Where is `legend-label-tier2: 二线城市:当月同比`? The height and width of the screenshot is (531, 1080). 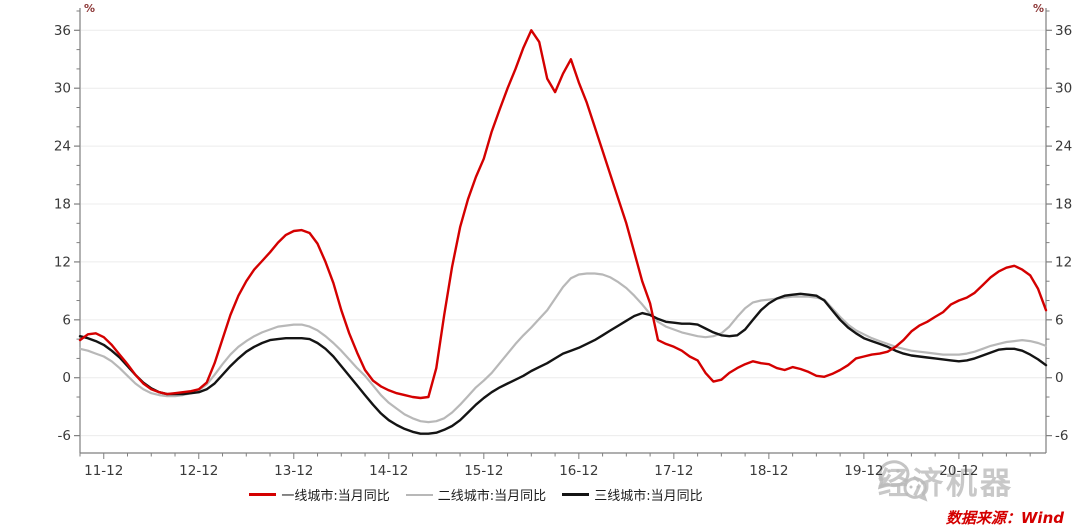 legend-label-tier2: 二线城市:当月同比 is located at coordinates (492, 496).